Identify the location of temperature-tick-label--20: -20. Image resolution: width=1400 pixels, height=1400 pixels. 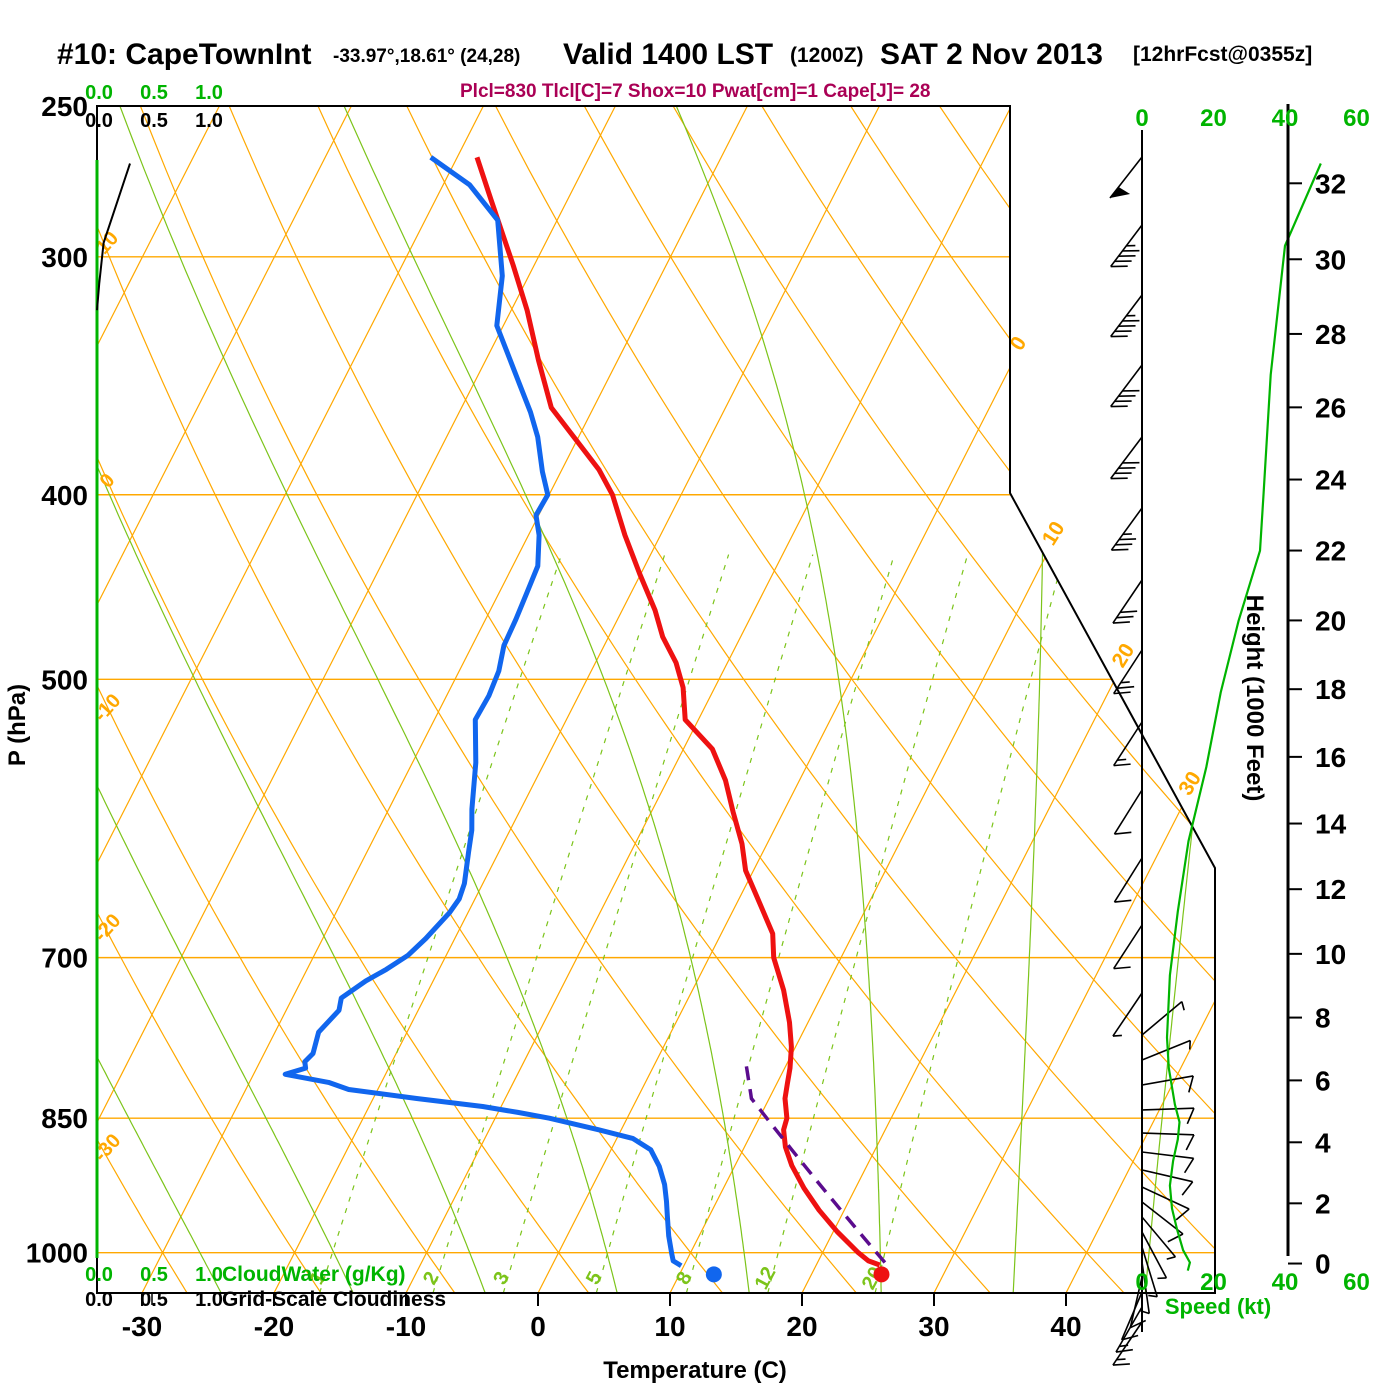
(274, 1326).